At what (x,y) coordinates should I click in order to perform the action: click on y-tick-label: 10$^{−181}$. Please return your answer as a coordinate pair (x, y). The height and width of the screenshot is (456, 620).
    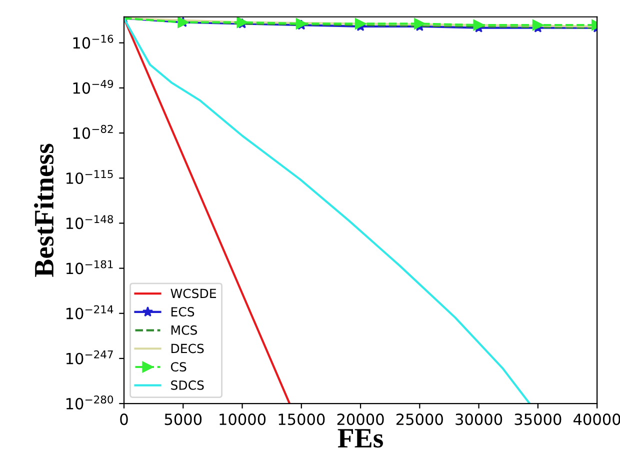
    Looking at the image, I should click on (89, 267).